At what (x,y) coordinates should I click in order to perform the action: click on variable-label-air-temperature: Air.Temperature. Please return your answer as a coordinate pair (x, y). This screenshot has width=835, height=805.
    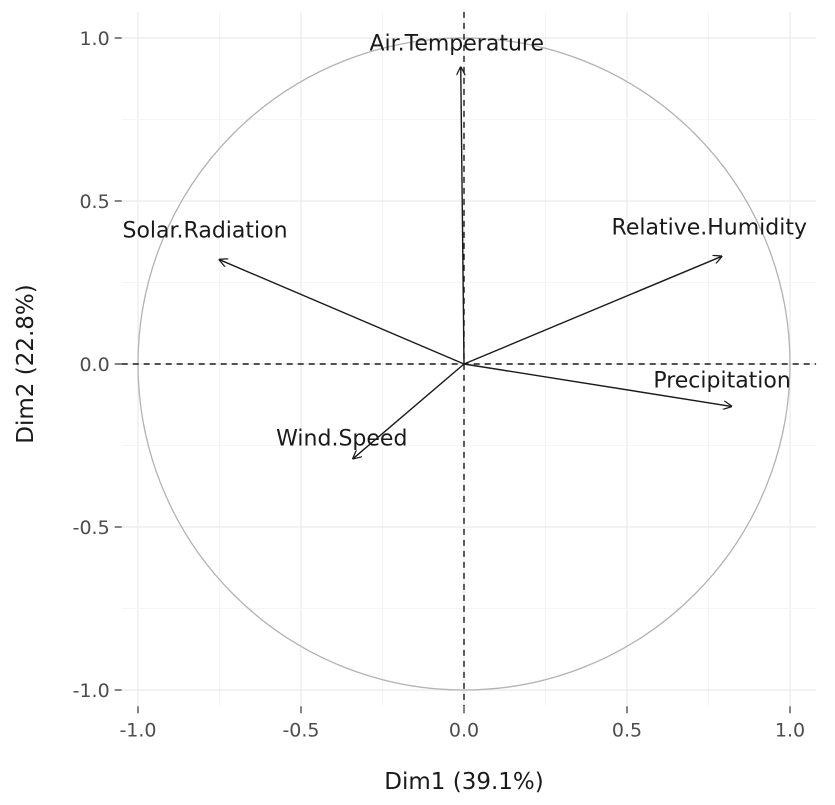
    Looking at the image, I should click on (456, 43).